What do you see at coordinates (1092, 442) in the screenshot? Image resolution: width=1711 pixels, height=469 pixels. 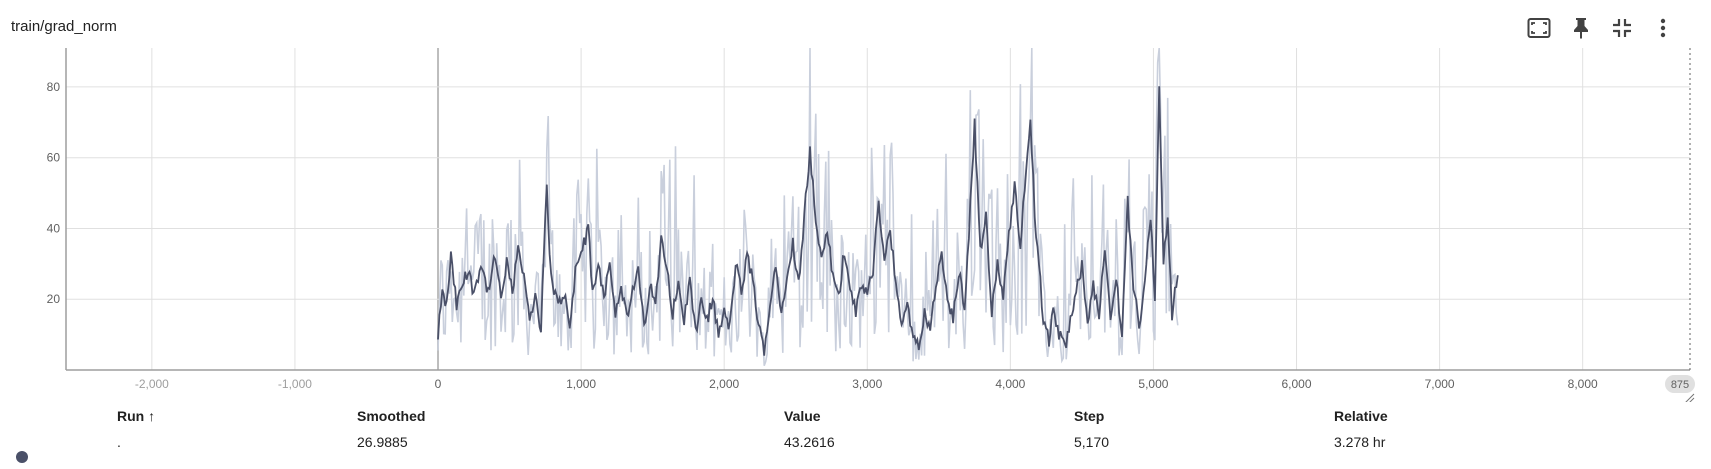 I see `cell-step: 5,170` at bounding box center [1092, 442].